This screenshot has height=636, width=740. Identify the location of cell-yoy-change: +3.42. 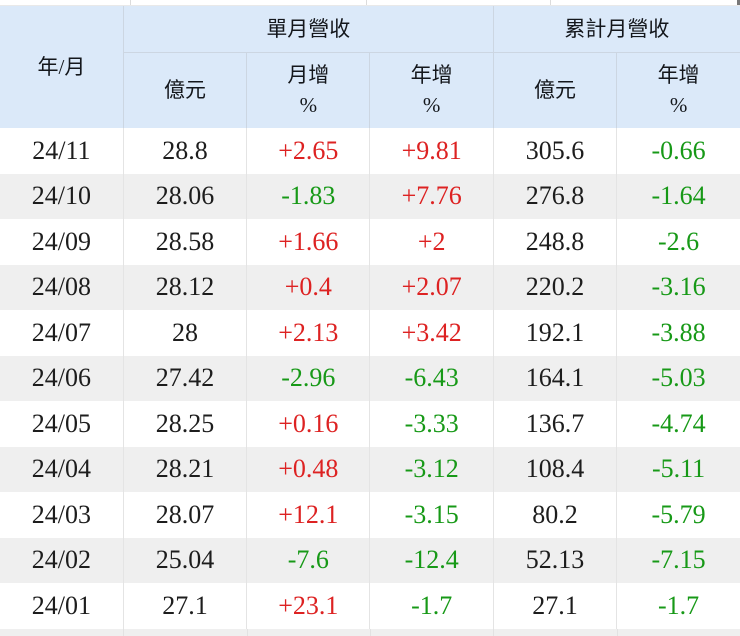
(431, 333).